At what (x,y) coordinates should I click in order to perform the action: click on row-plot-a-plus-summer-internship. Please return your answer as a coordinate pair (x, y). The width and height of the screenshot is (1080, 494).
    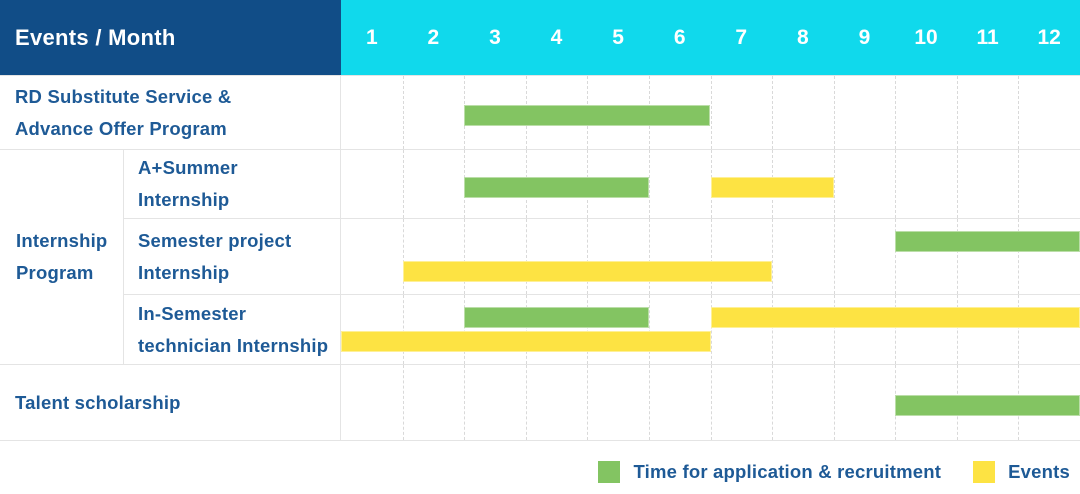
    Looking at the image, I should click on (710, 184).